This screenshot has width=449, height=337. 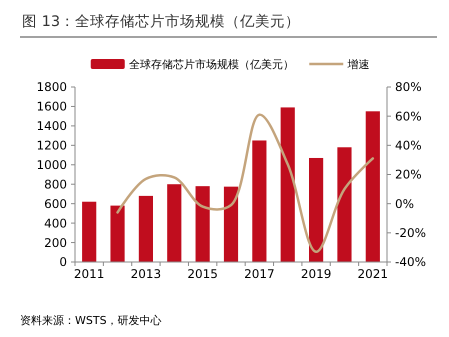 What do you see at coordinates (404, 203) in the screenshot?
I see `y2-tick-label: 0%` at bounding box center [404, 203].